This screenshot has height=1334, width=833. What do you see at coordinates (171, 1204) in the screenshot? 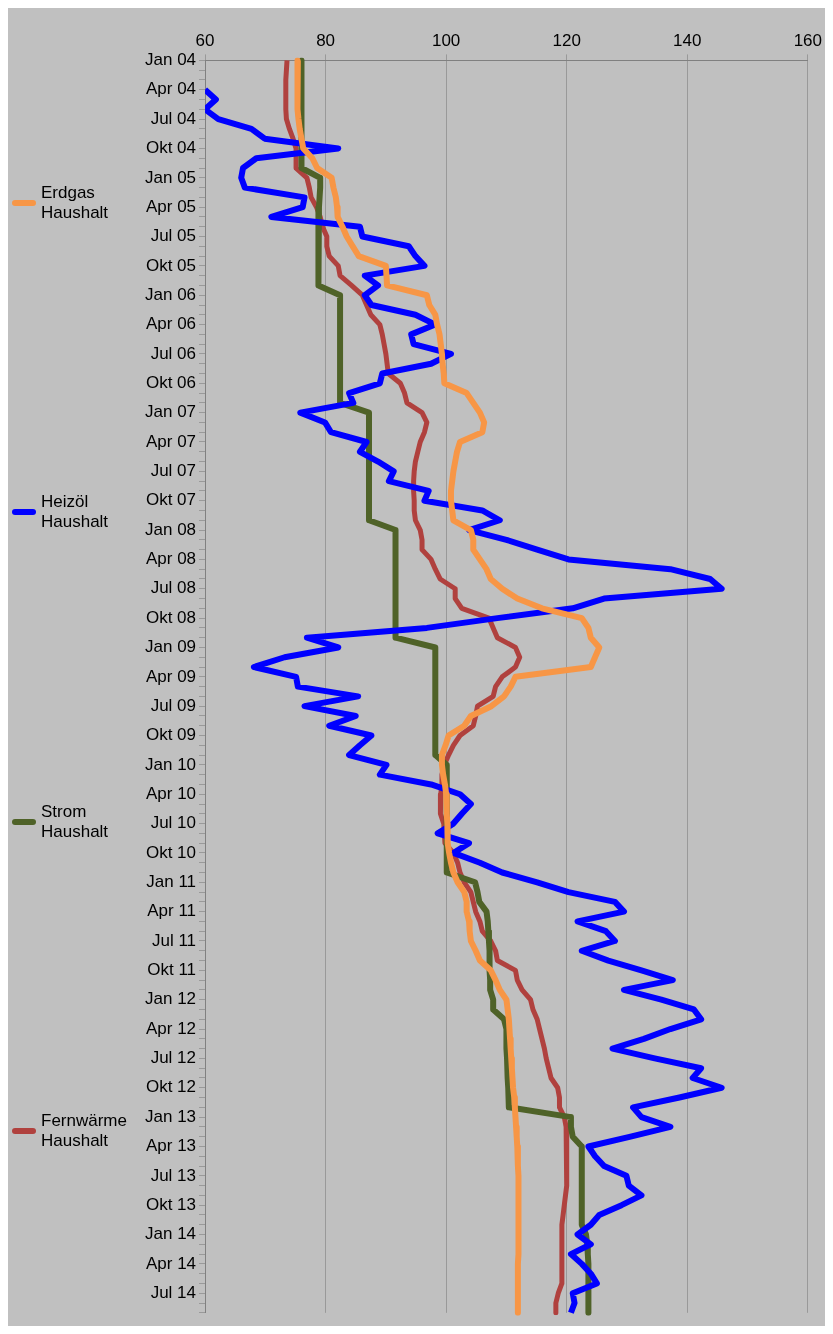
I see `y-tick-label: Okt 13` at bounding box center [171, 1204].